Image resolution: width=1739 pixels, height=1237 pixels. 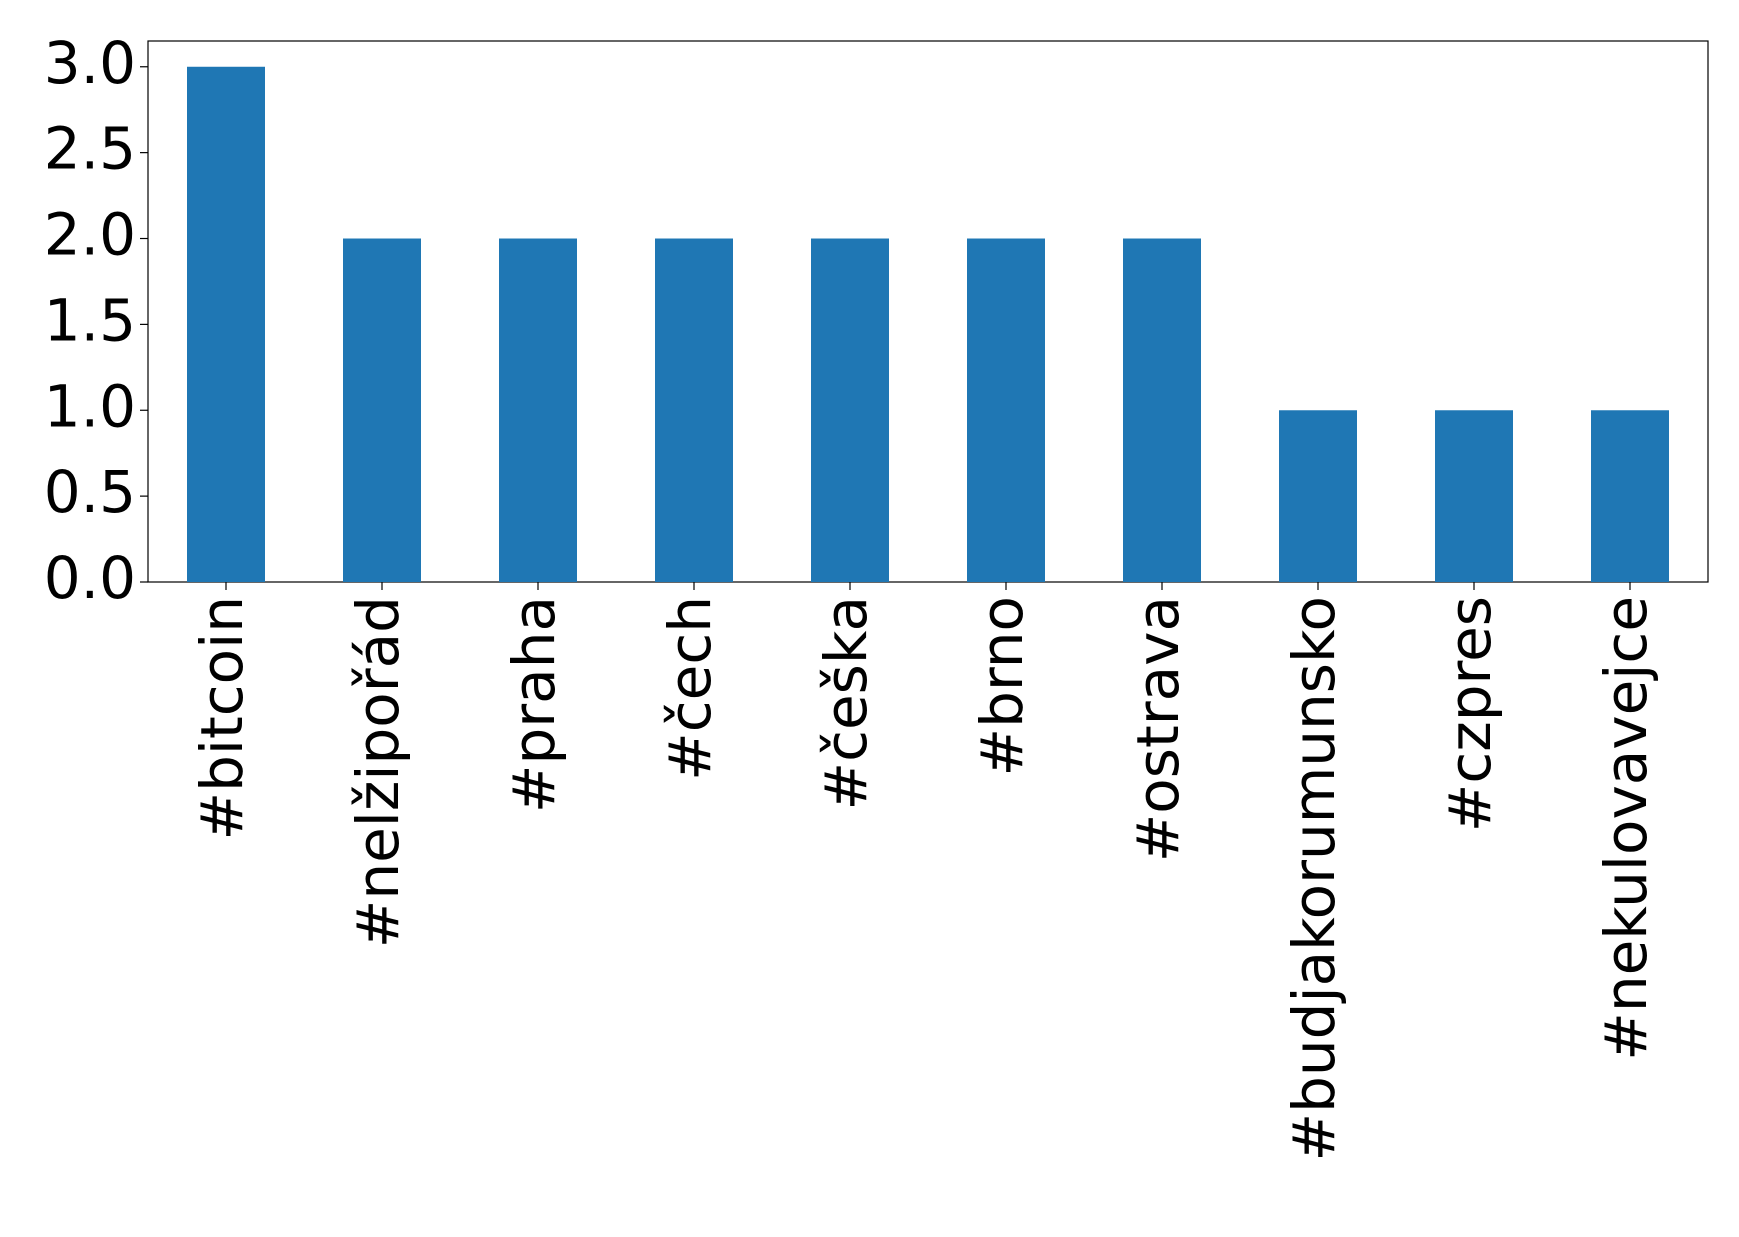 I want to click on x-tick-label: #praha, so click(x=534, y=704).